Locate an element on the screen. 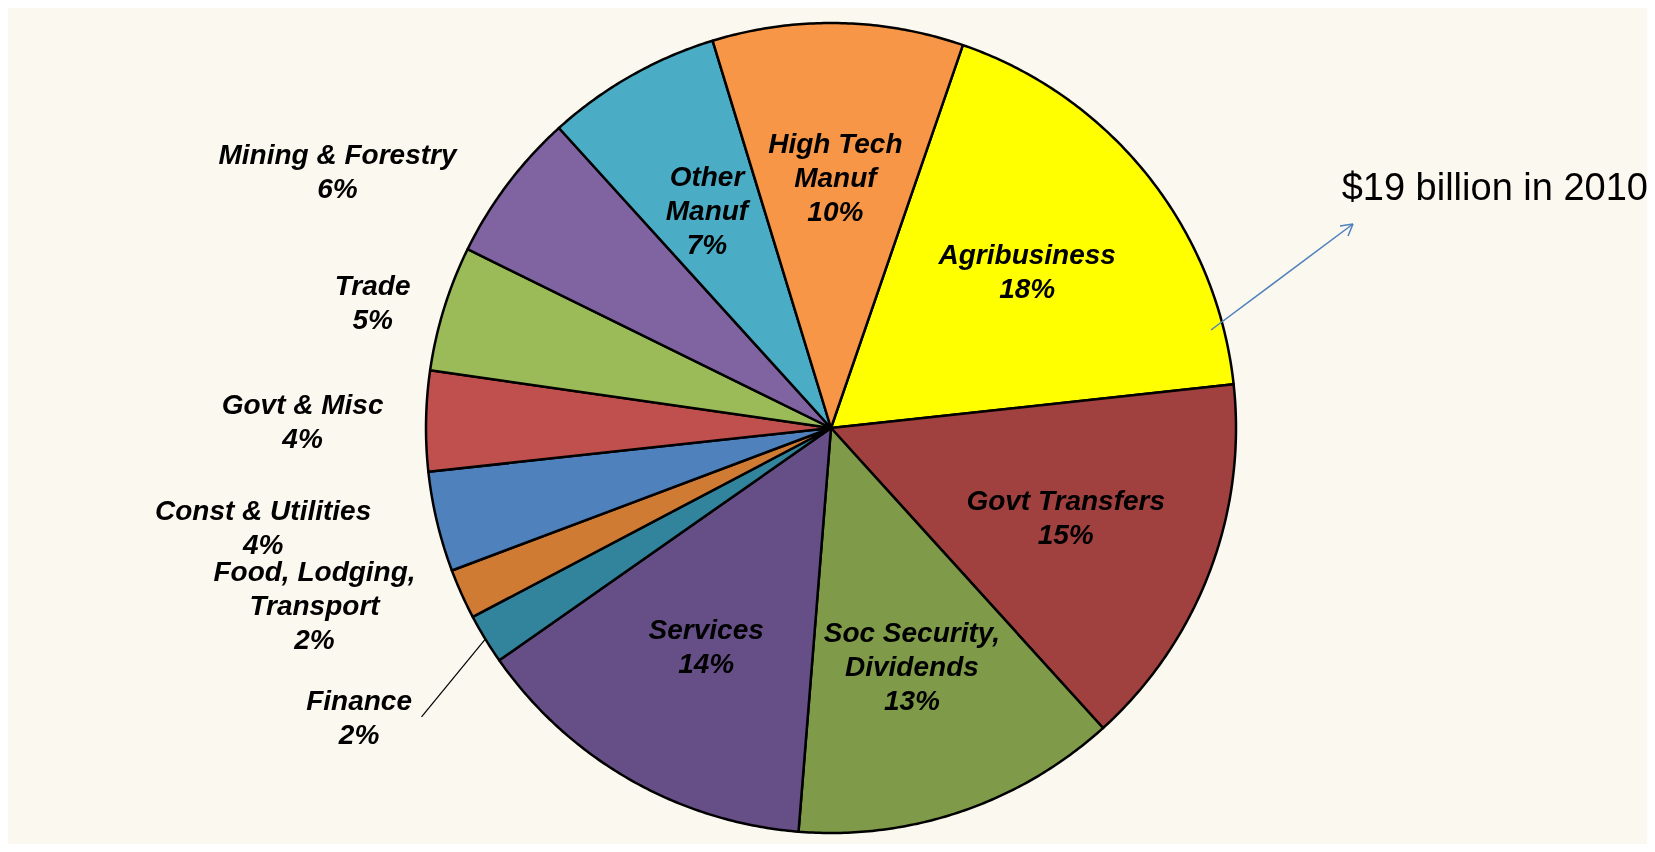  data-label: 5% is located at coordinates (372, 319).